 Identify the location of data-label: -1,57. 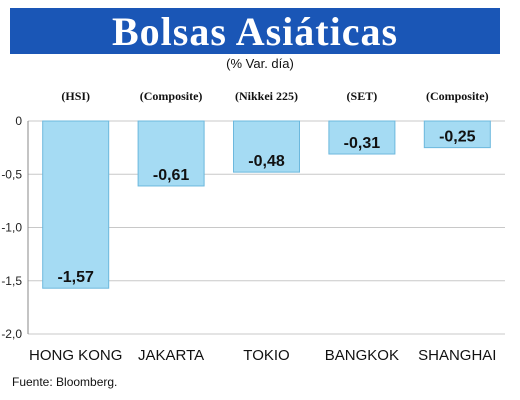
(75, 277).